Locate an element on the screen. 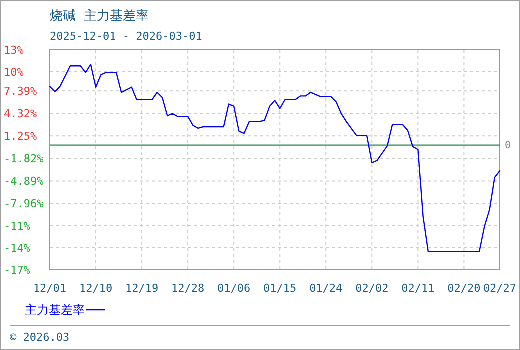 This screenshot has height=350, width=520. x-tick-label: 12/10 is located at coordinates (96, 288).